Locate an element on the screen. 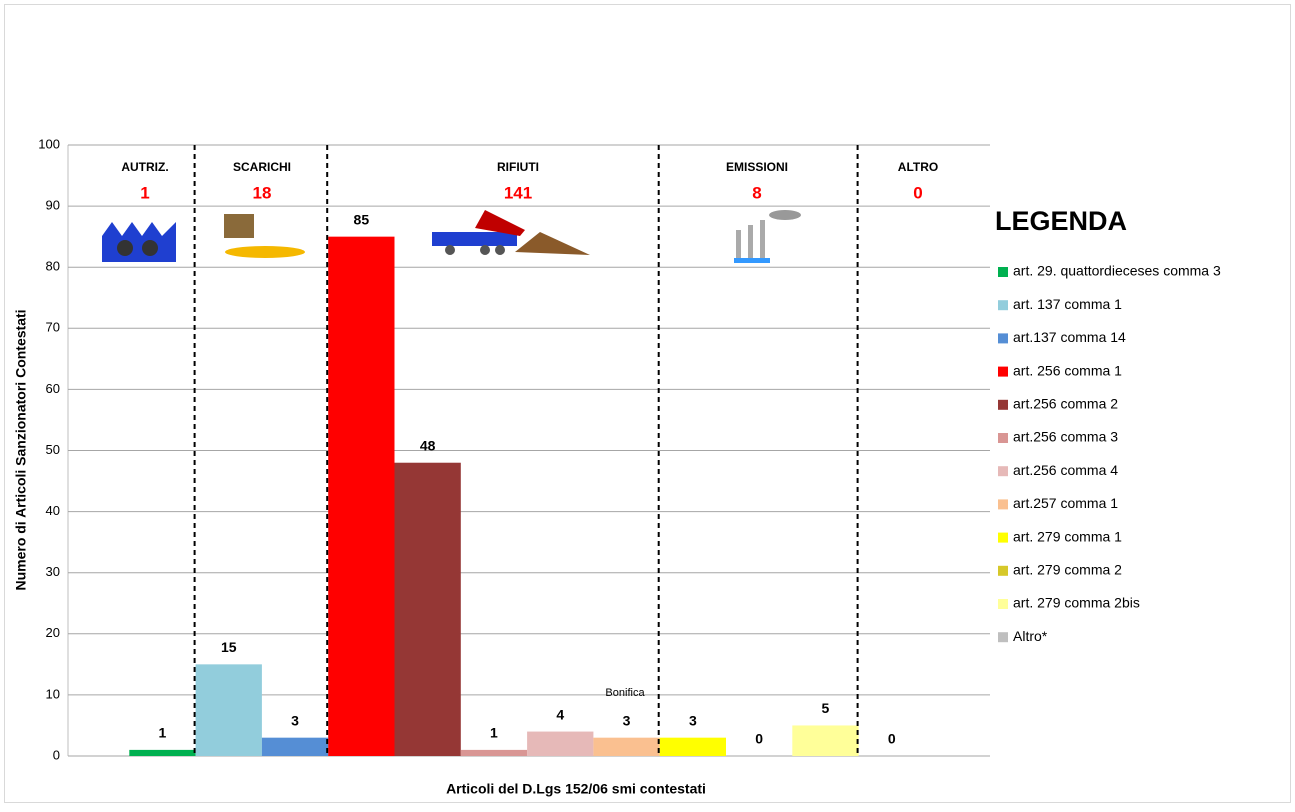 The image size is (1295, 812). section-total: 18 is located at coordinates (262, 192).